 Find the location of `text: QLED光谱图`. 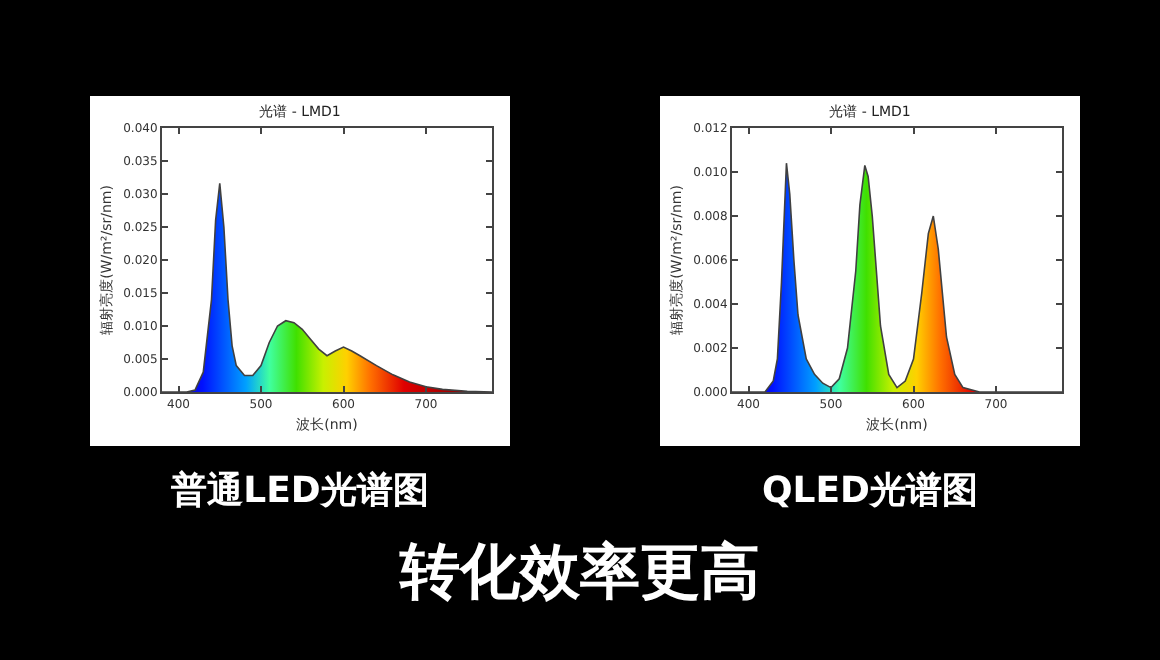

text: QLED光谱图 is located at coordinates (869, 491).